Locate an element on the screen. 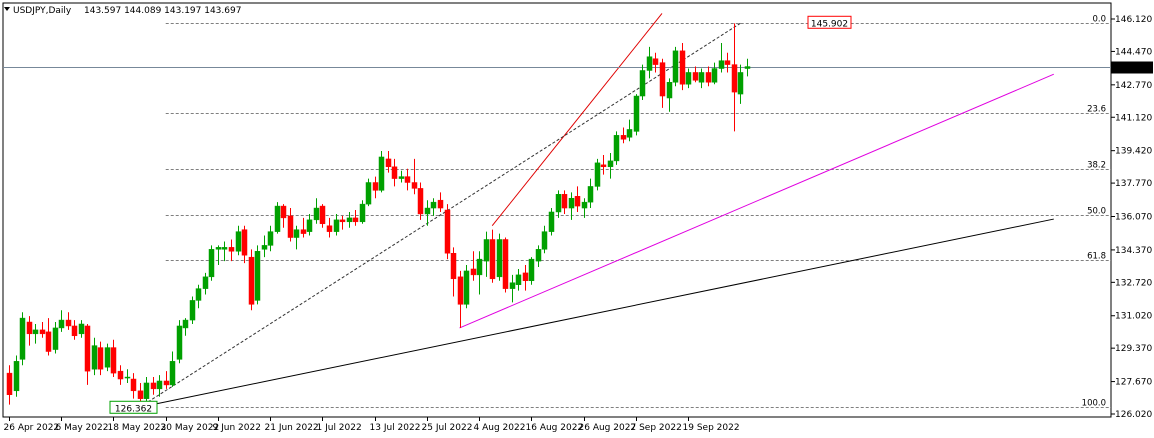 The height and width of the screenshot is (438, 1154). trendline-channel-red is located at coordinates (577, 120).